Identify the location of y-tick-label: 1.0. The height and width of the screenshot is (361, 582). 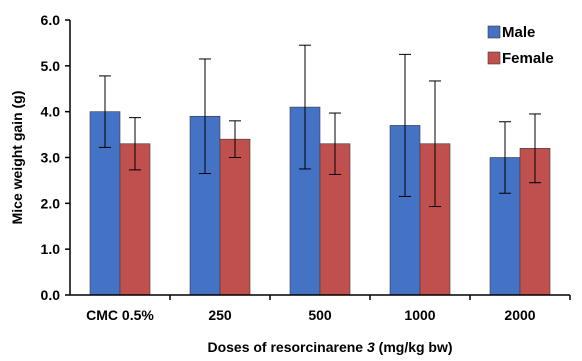
(51, 249).